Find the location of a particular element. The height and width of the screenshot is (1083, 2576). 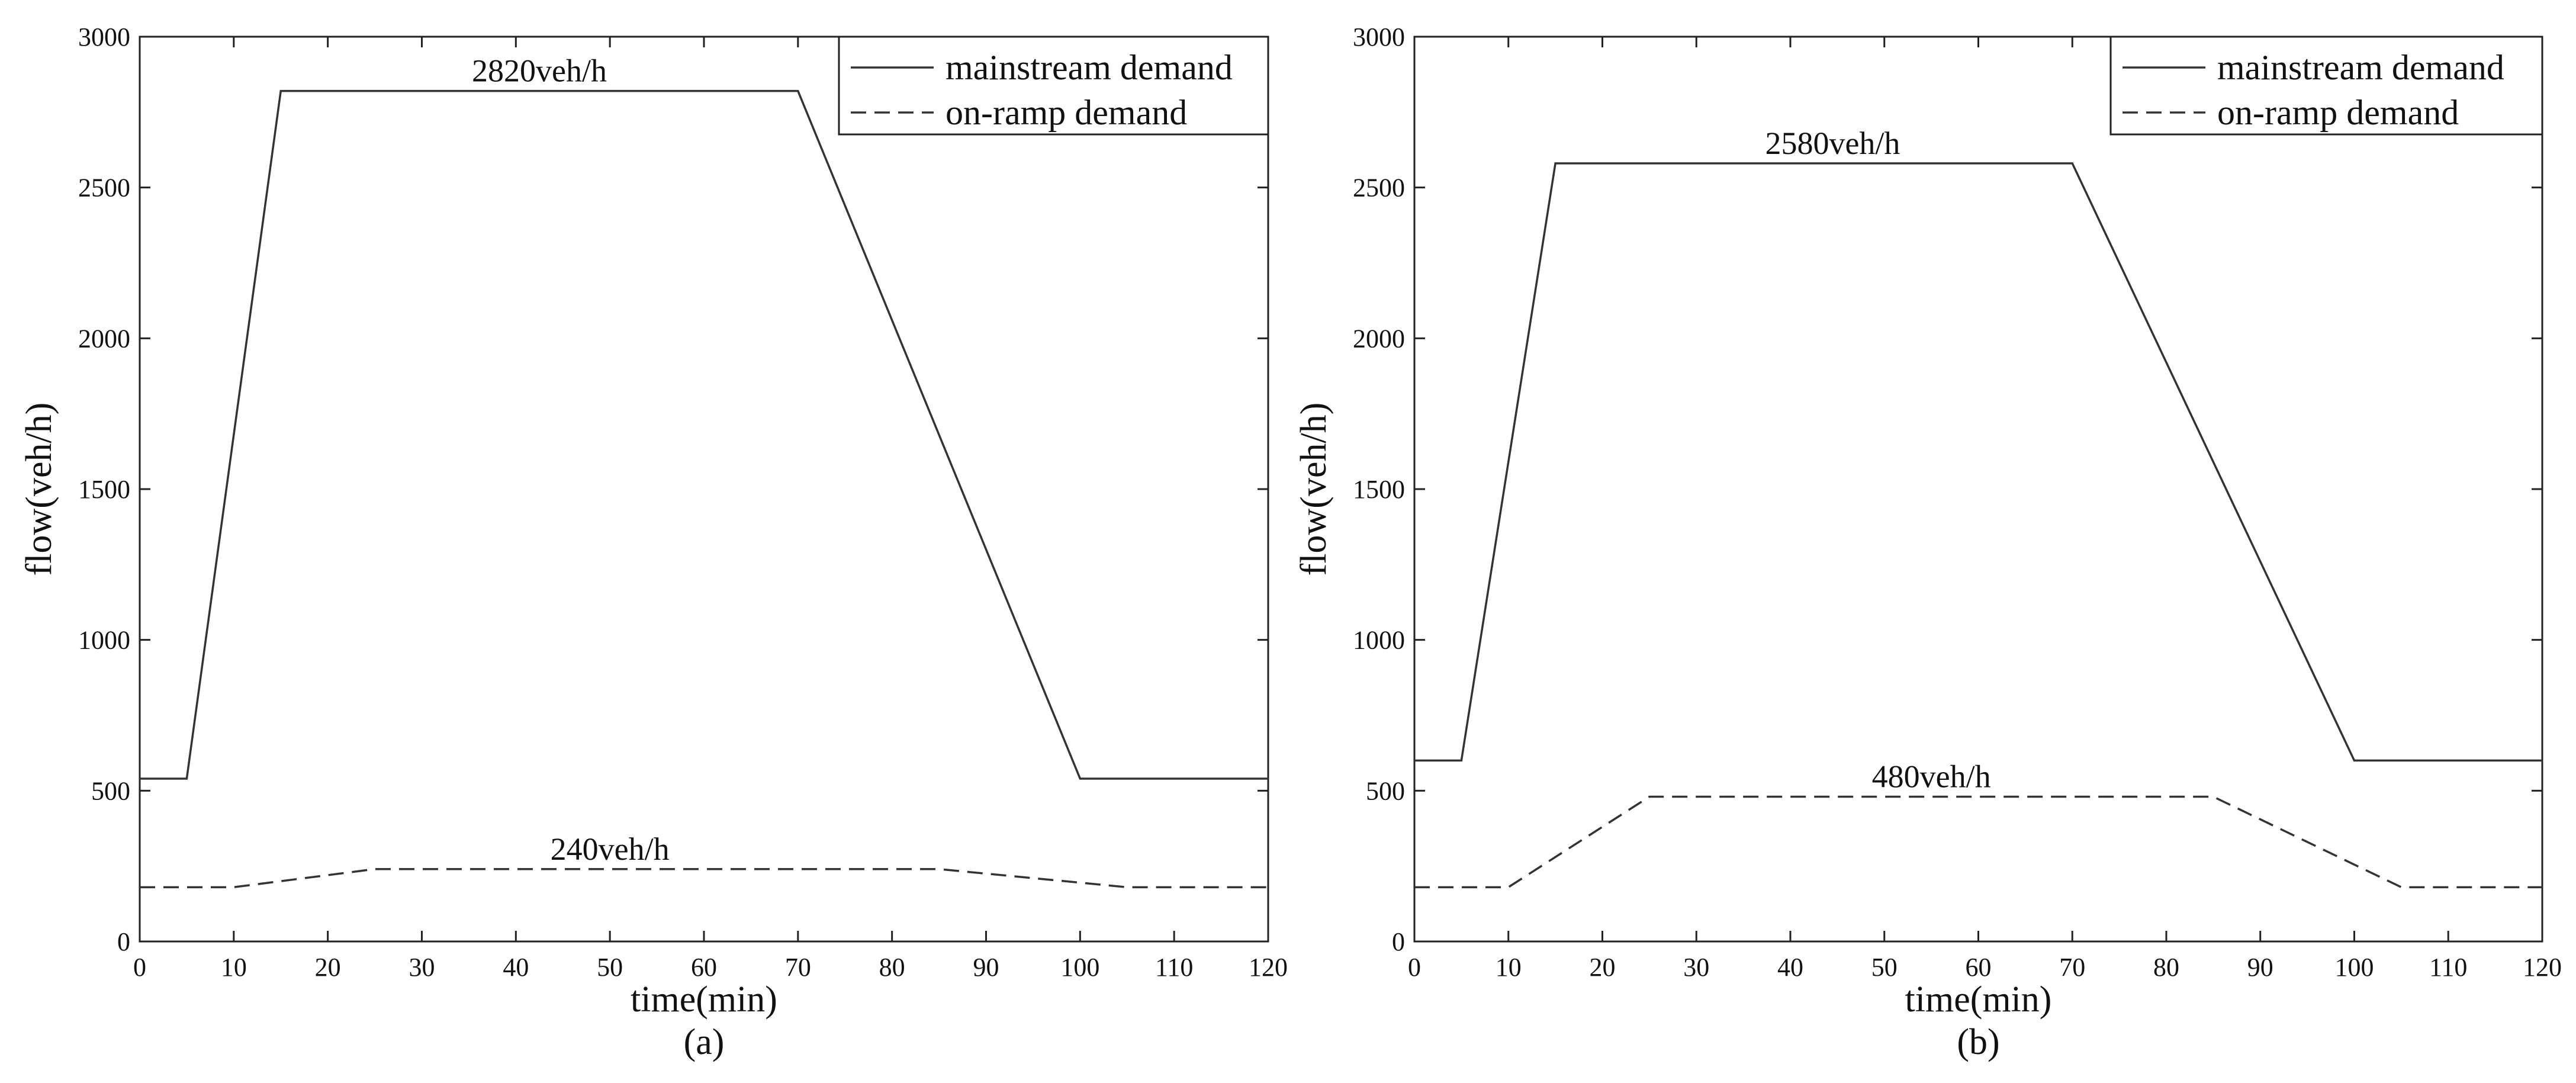

value-annotation: 2580veh/h is located at coordinates (1832, 143).